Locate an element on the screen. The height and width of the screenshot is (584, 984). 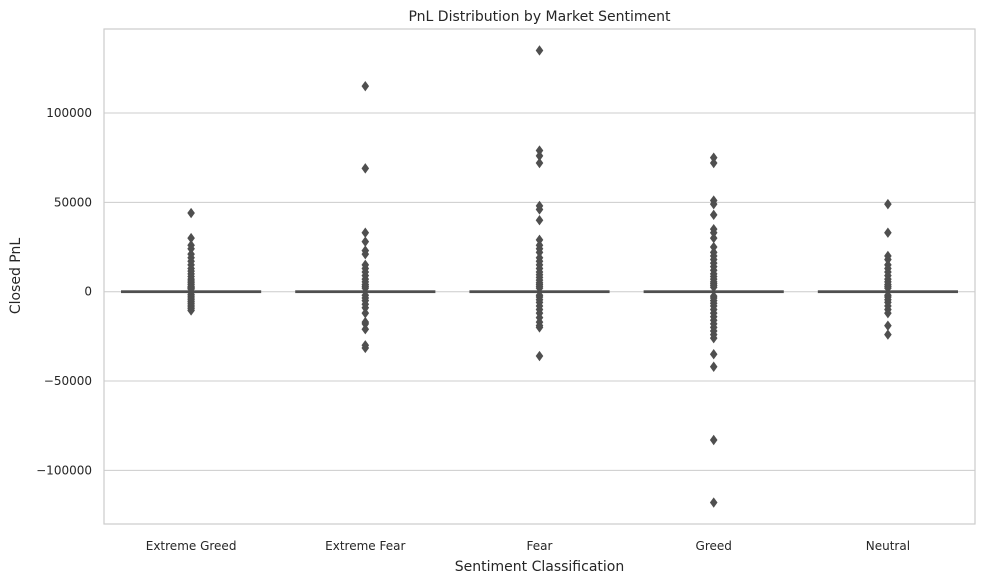
y-tick-label: 100000 is located at coordinates (69, 113).